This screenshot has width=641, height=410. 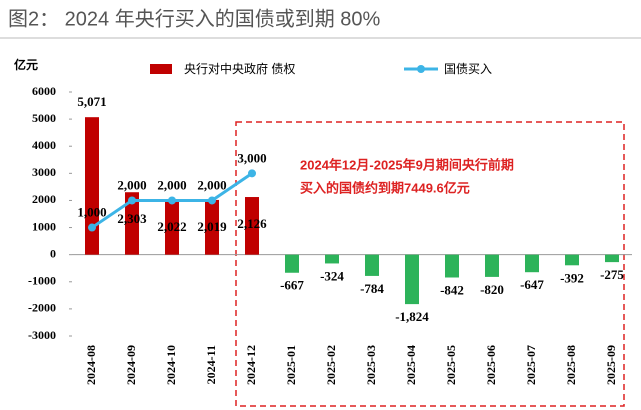 What do you see at coordinates (44, 145) in the screenshot?
I see `y-tick-label: 4000` at bounding box center [44, 145].